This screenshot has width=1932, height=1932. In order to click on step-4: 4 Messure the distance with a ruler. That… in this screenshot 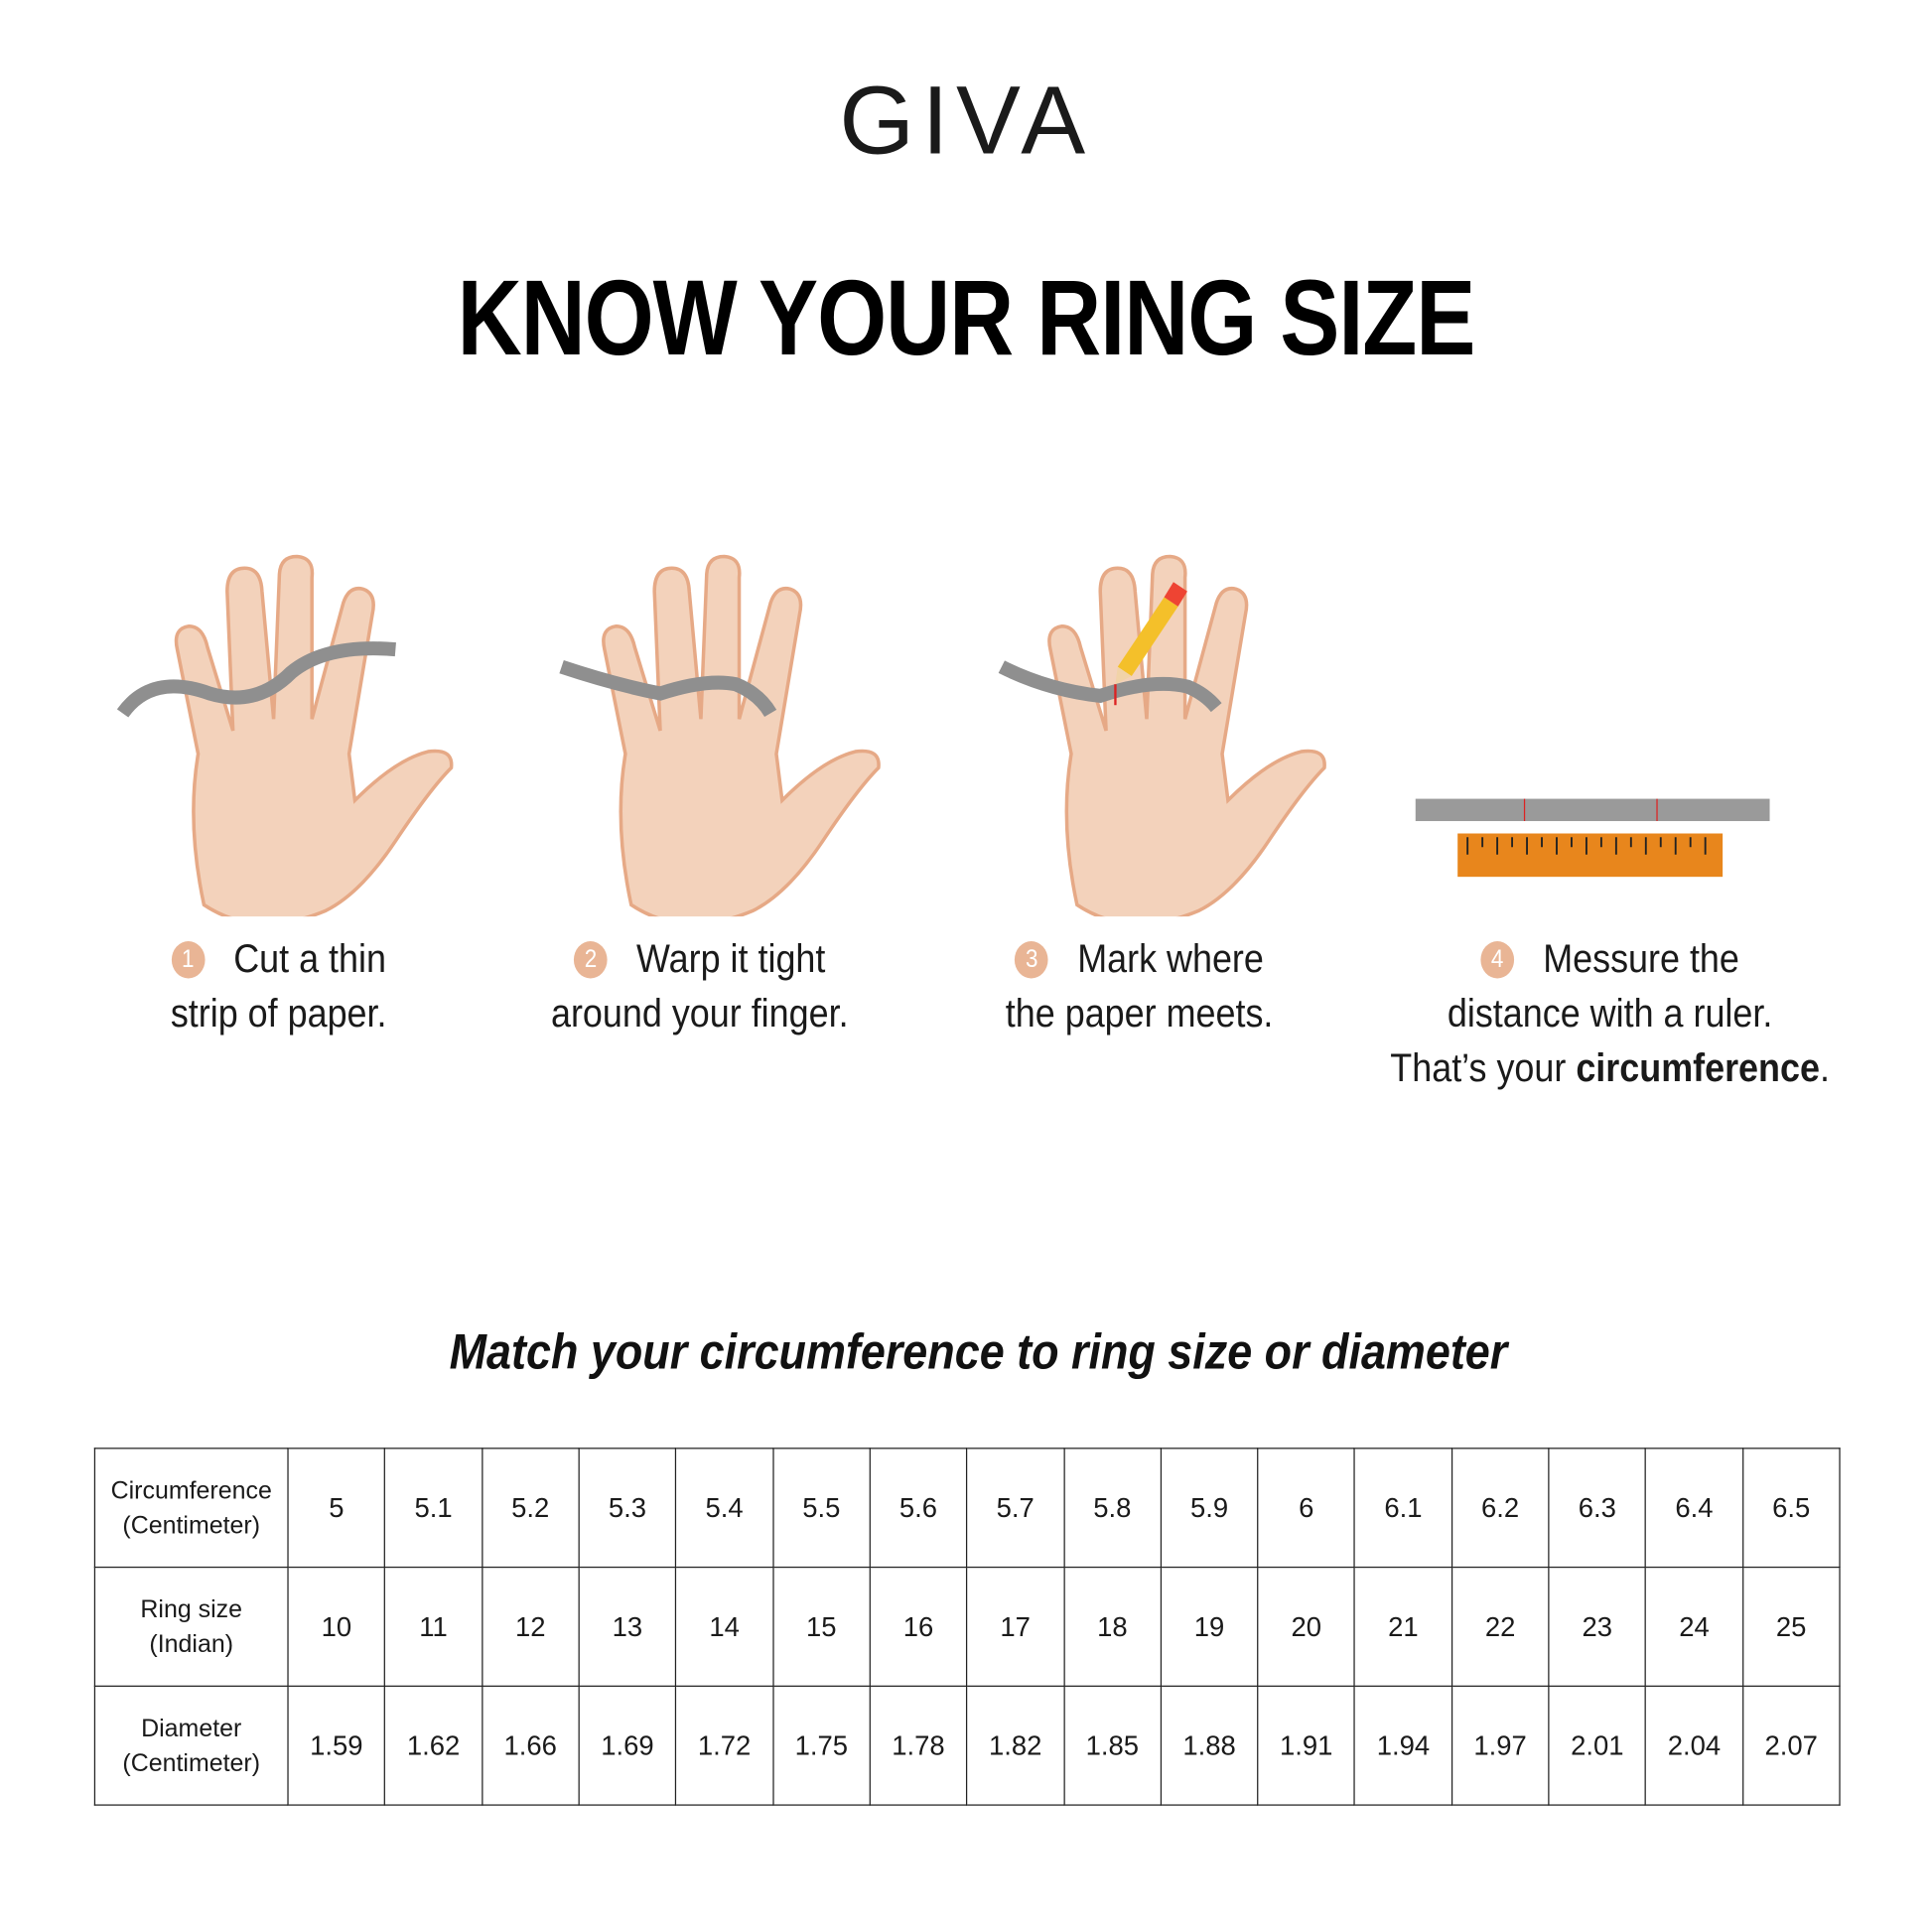, I will do `click(1610, 1013)`.